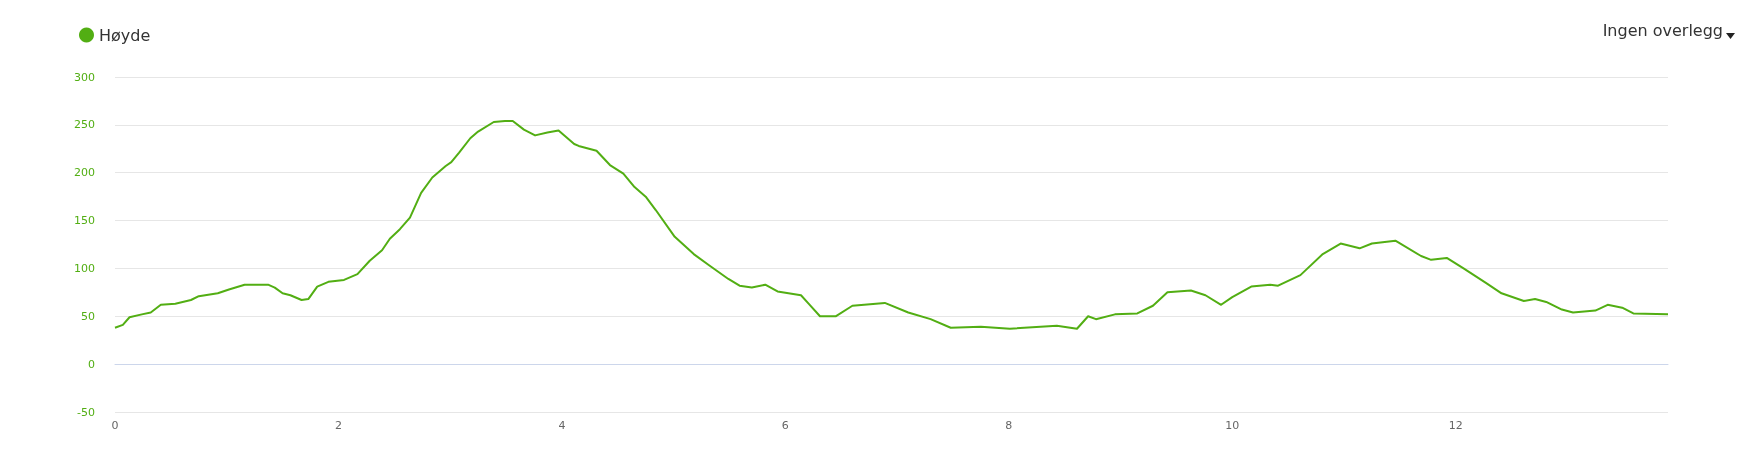 This screenshot has height=464, width=1749. What do you see at coordinates (338, 425) in the screenshot?
I see `x-tick-label: 2` at bounding box center [338, 425].